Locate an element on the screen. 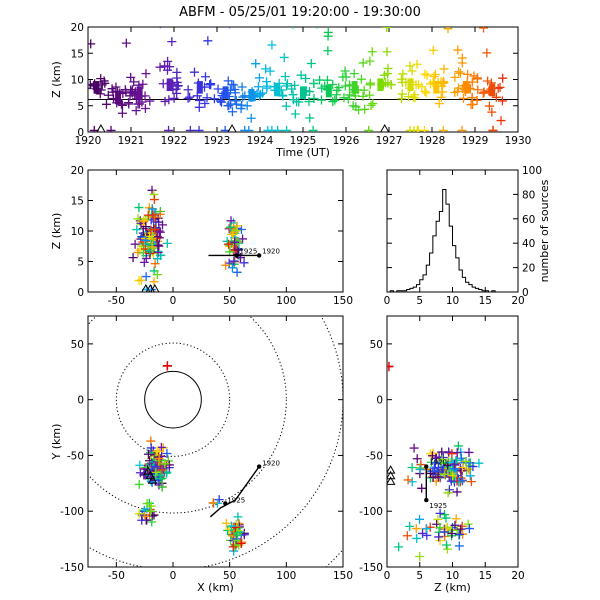 Image resolution: width=600 pixels, height=600 pixels. x_height-ytick-label: 5 is located at coordinates (80, 263).